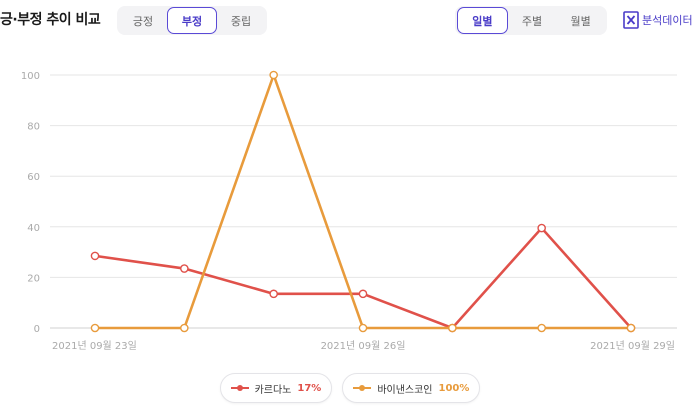 Image resolution: width=700 pixels, height=420 pixels. What do you see at coordinates (362, 388) in the screenshot?
I see `legend-swatch-binance-coin` at bounding box center [362, 388].